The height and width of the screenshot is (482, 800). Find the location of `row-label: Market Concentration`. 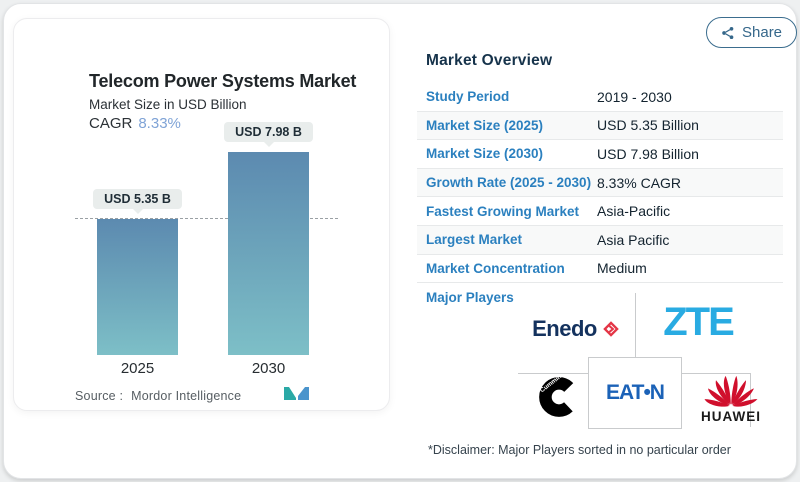

row-label: Market Concentration is located at coordinates (495, 268).